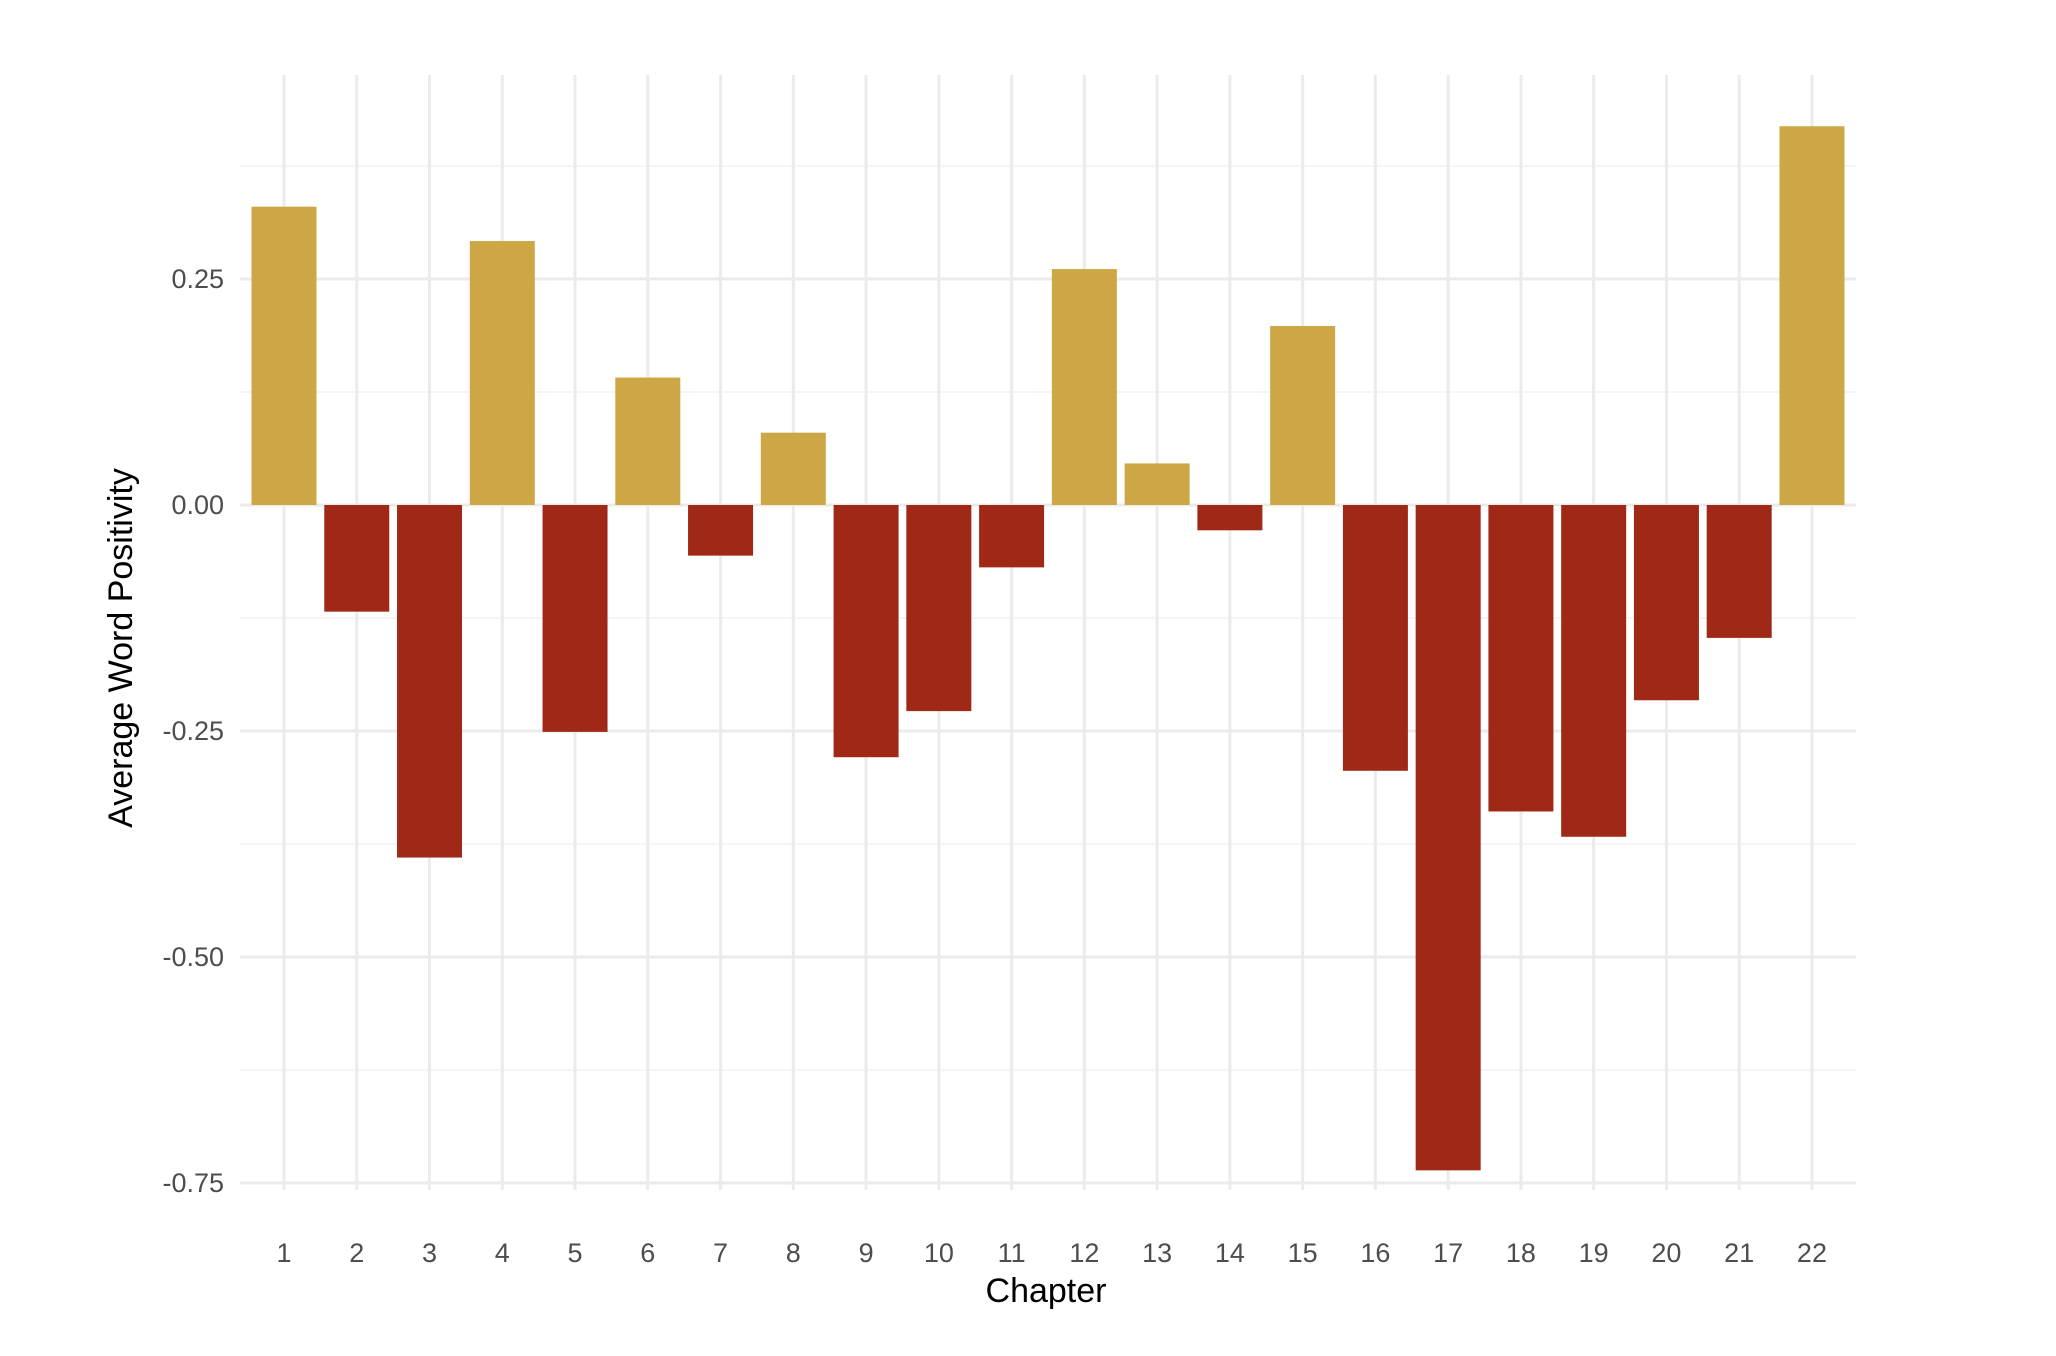  I want to click on y-tick-label: -0.75, so click(193, 1183).